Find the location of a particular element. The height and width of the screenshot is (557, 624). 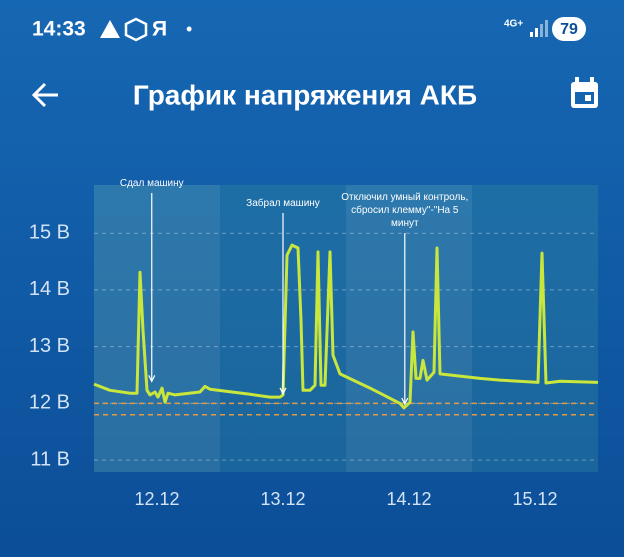

battery-icon is located at coordinates (569, 29).